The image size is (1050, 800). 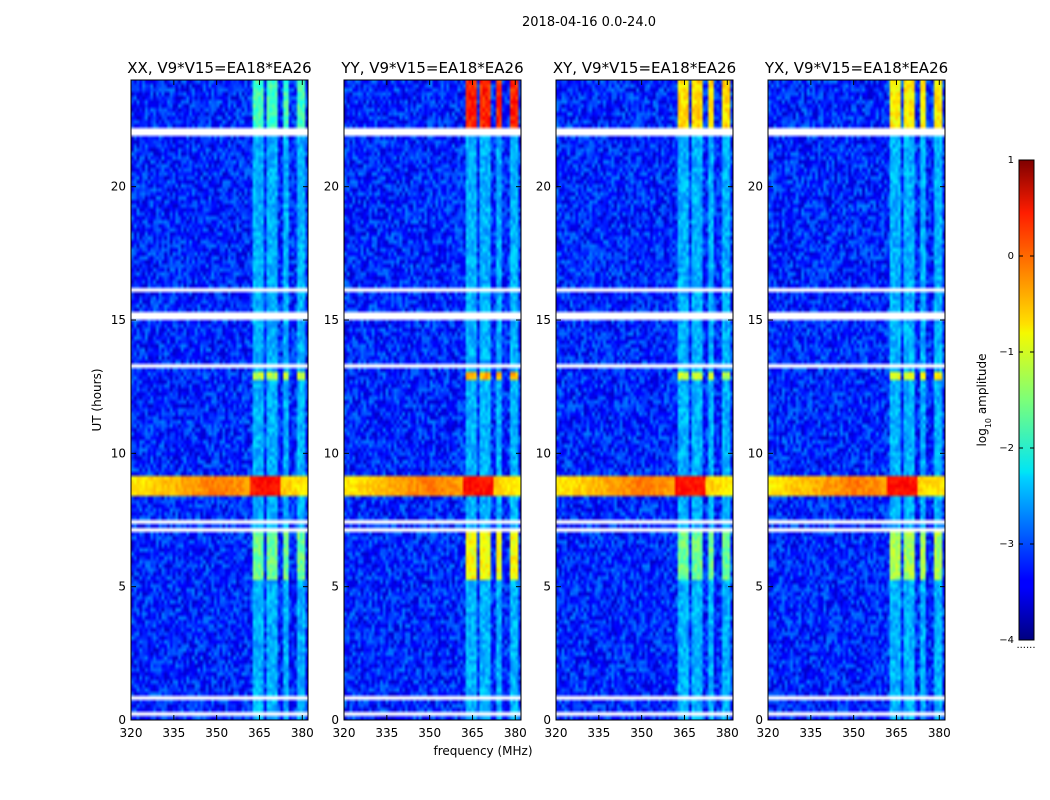 I want to click on panel-title: XX, V9*V15=EA18*EA26, so click(x=219, y=68).